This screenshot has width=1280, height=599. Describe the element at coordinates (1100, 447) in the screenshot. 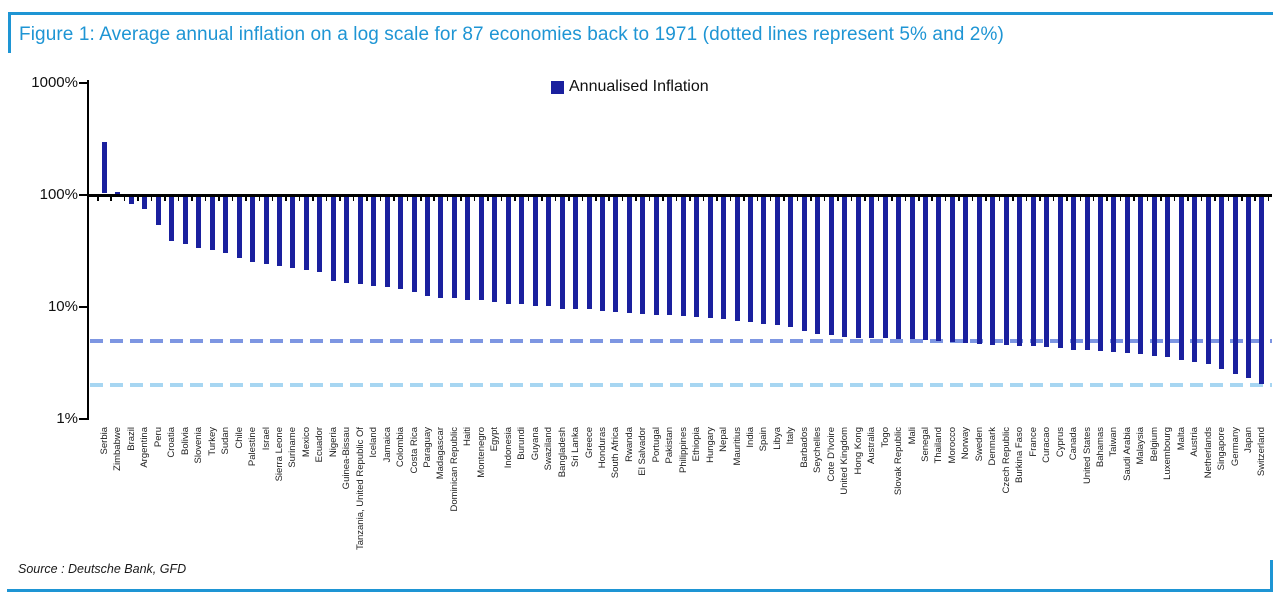

I see `x-axis-category-label: Bahamas` at that location.